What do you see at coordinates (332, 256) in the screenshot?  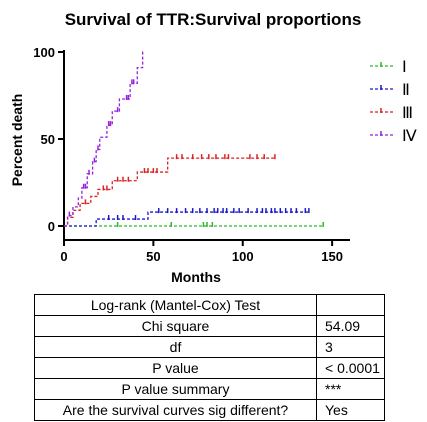 I see `x-tick-label: 150` at bounding box center [332, 256].